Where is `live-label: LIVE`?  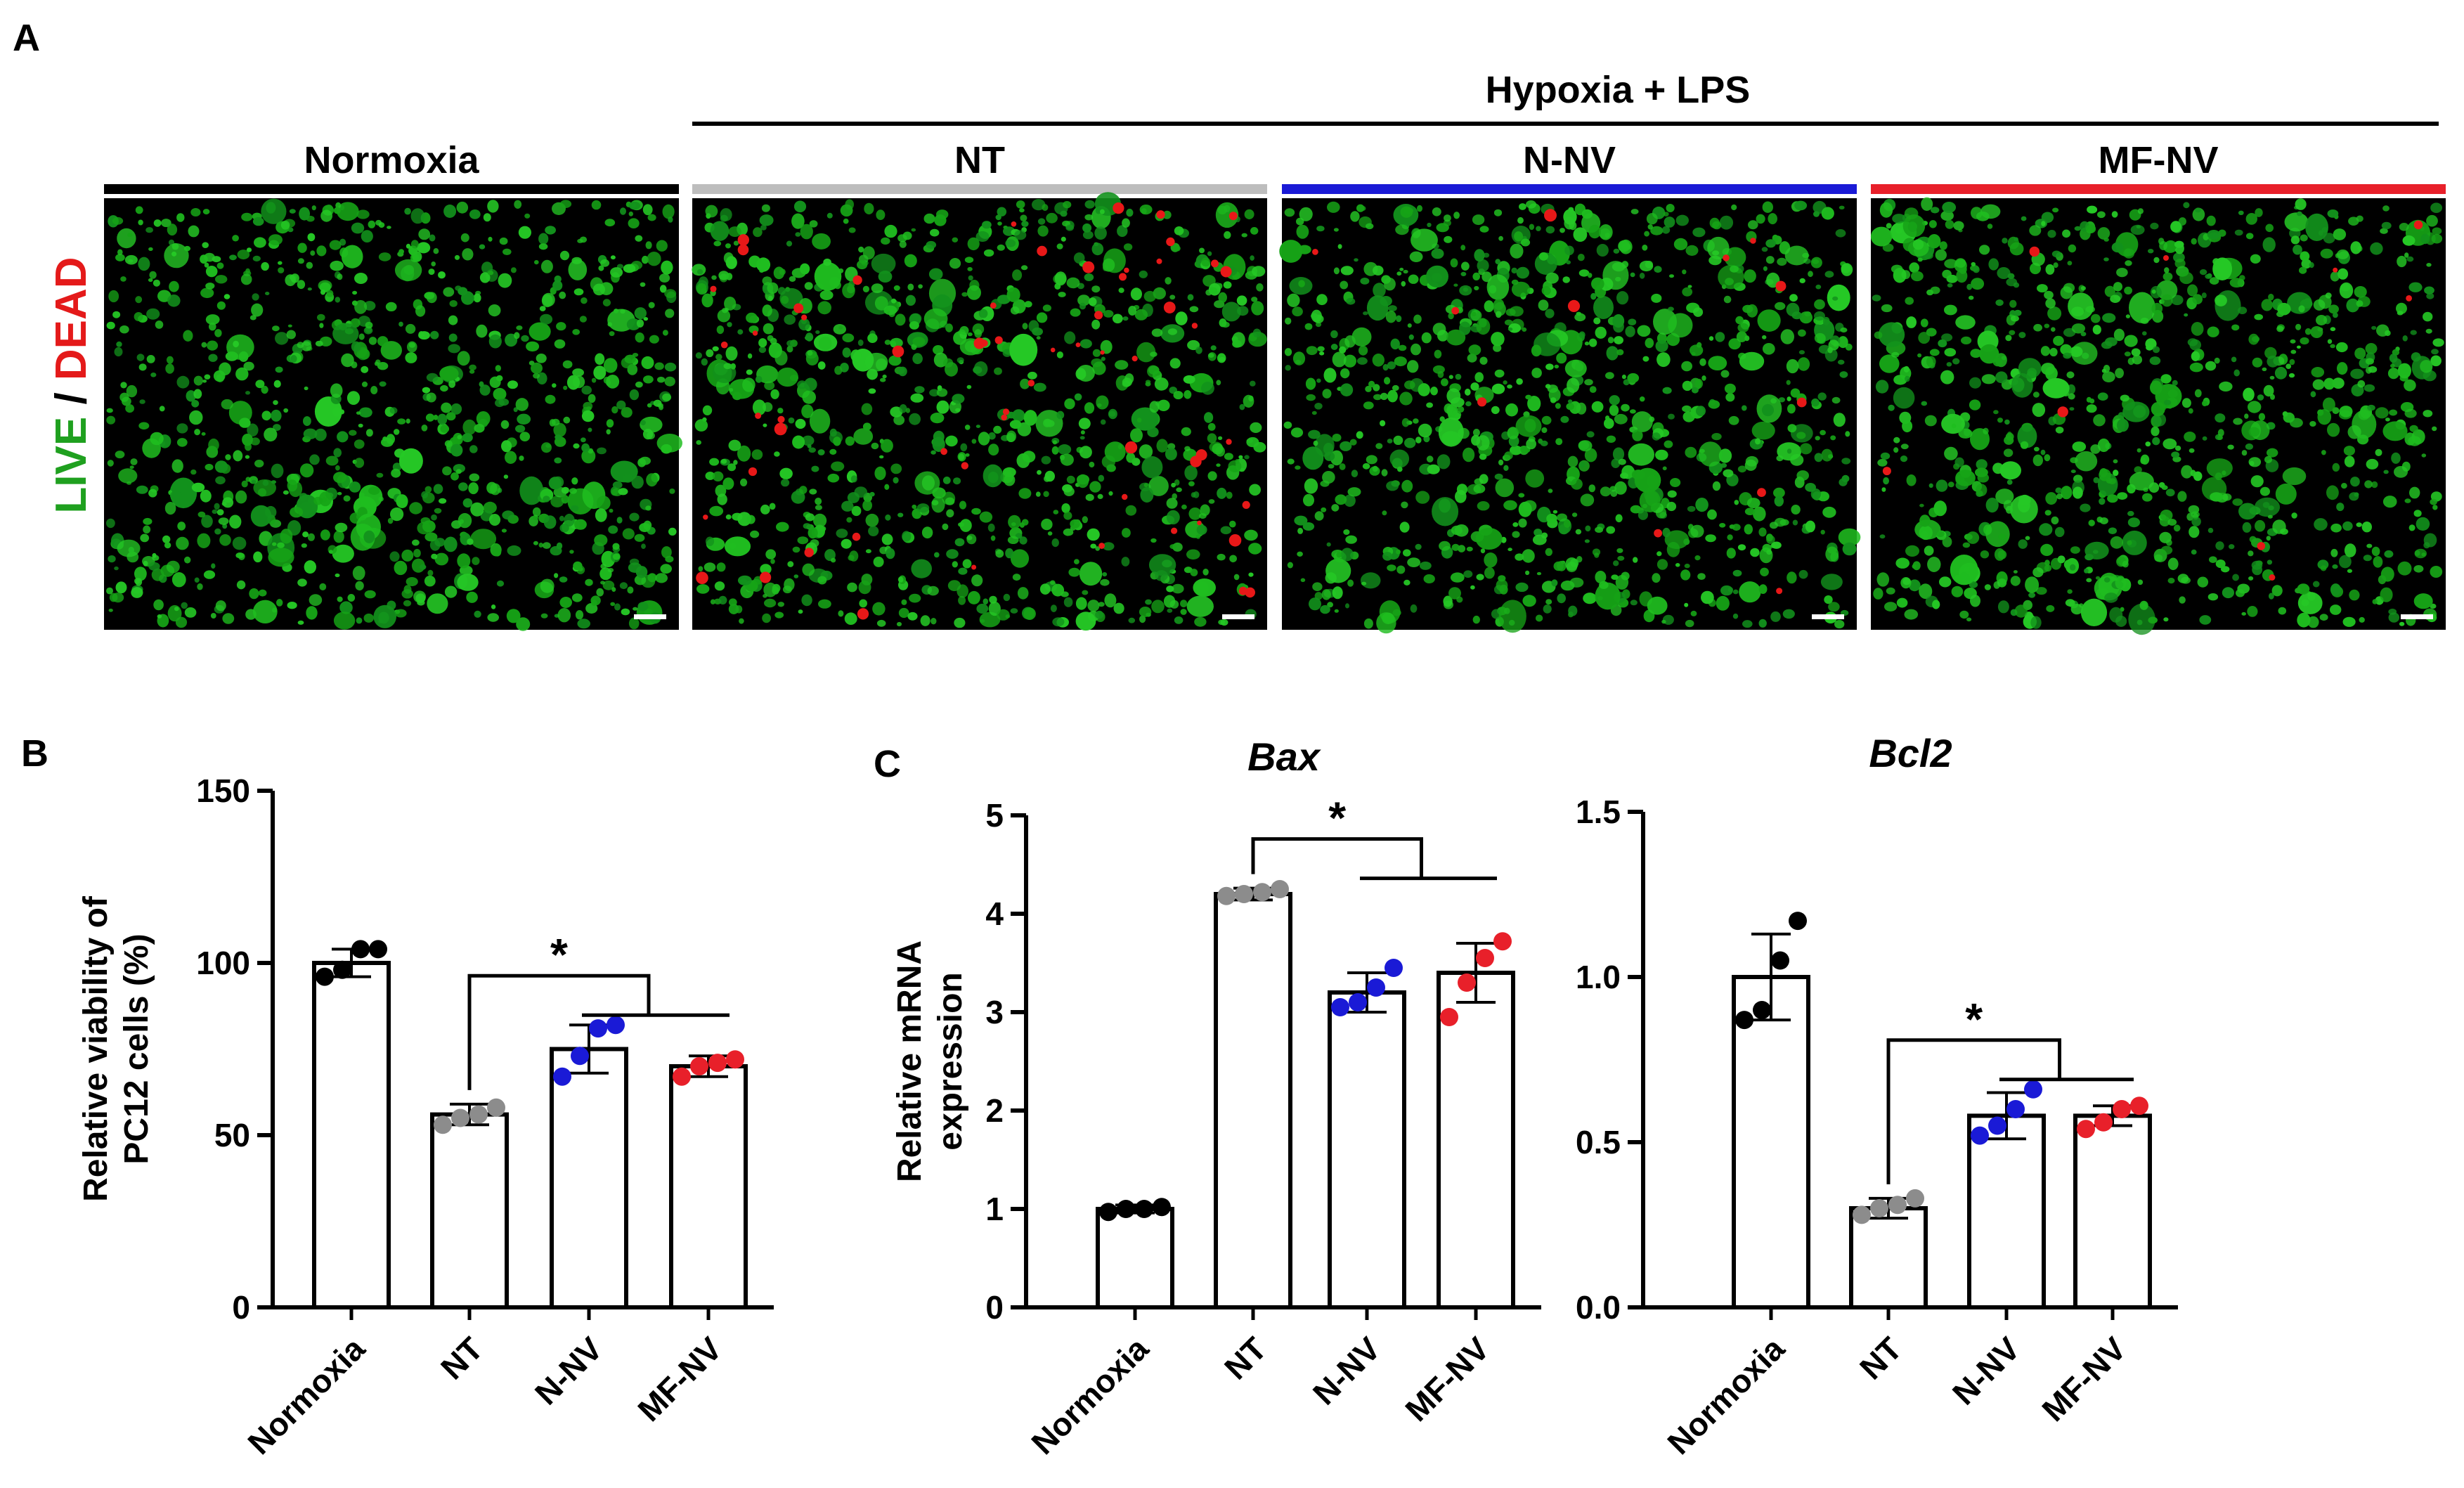
live-label: LIVE is located at coordinates (72, 465).